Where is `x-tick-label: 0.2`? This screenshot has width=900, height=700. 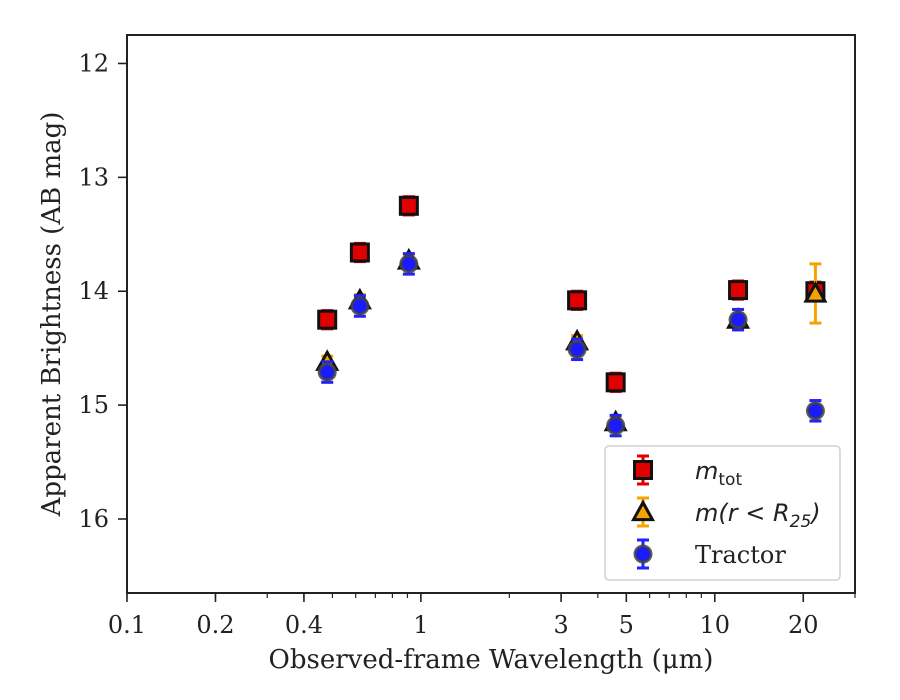
x-tick-label: 0.2 is located at coordinates (215, 625).